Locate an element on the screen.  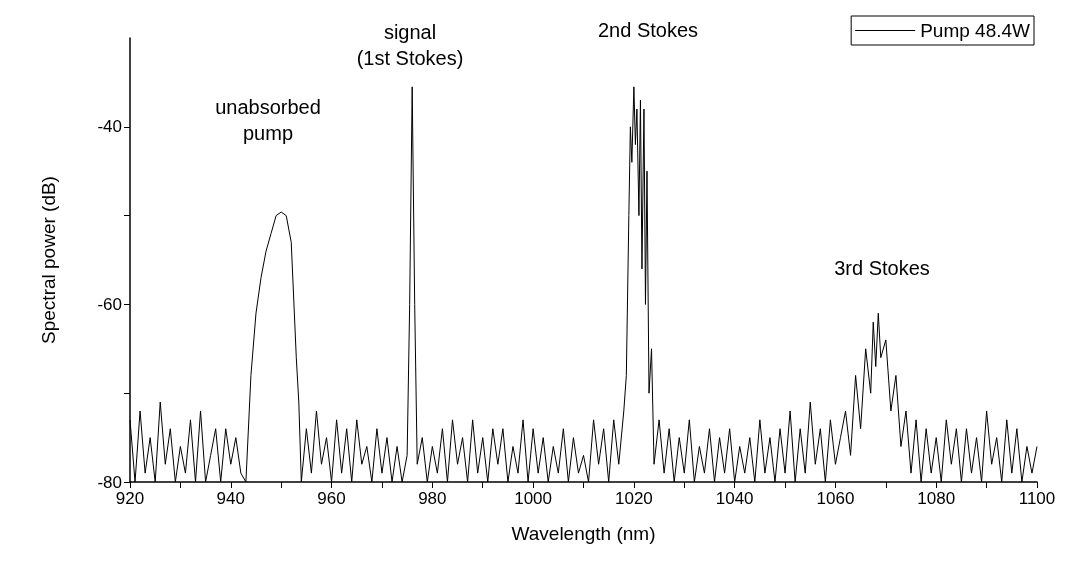
y-tick-label: -60 is located at coordinates (109, 304).